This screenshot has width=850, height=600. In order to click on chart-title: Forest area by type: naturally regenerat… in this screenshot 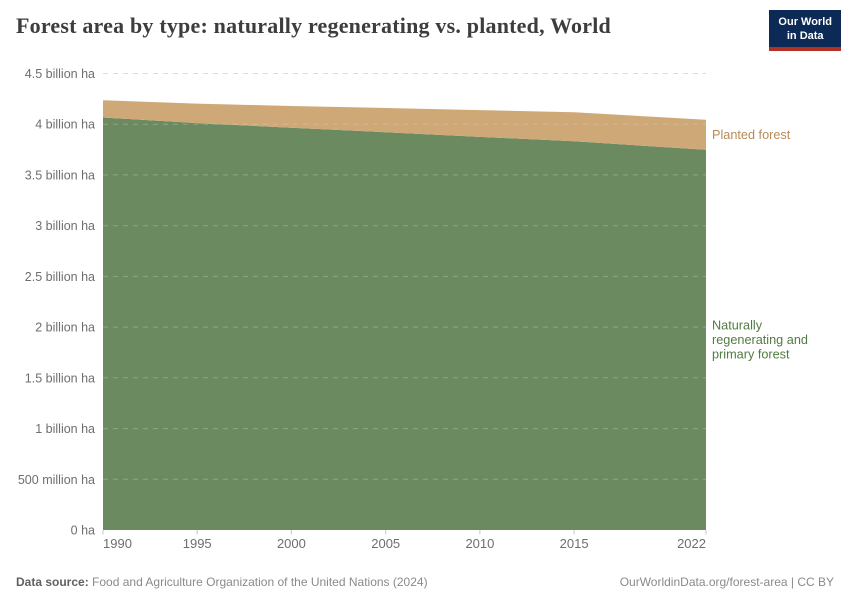, I will do `click(313, 25)`.